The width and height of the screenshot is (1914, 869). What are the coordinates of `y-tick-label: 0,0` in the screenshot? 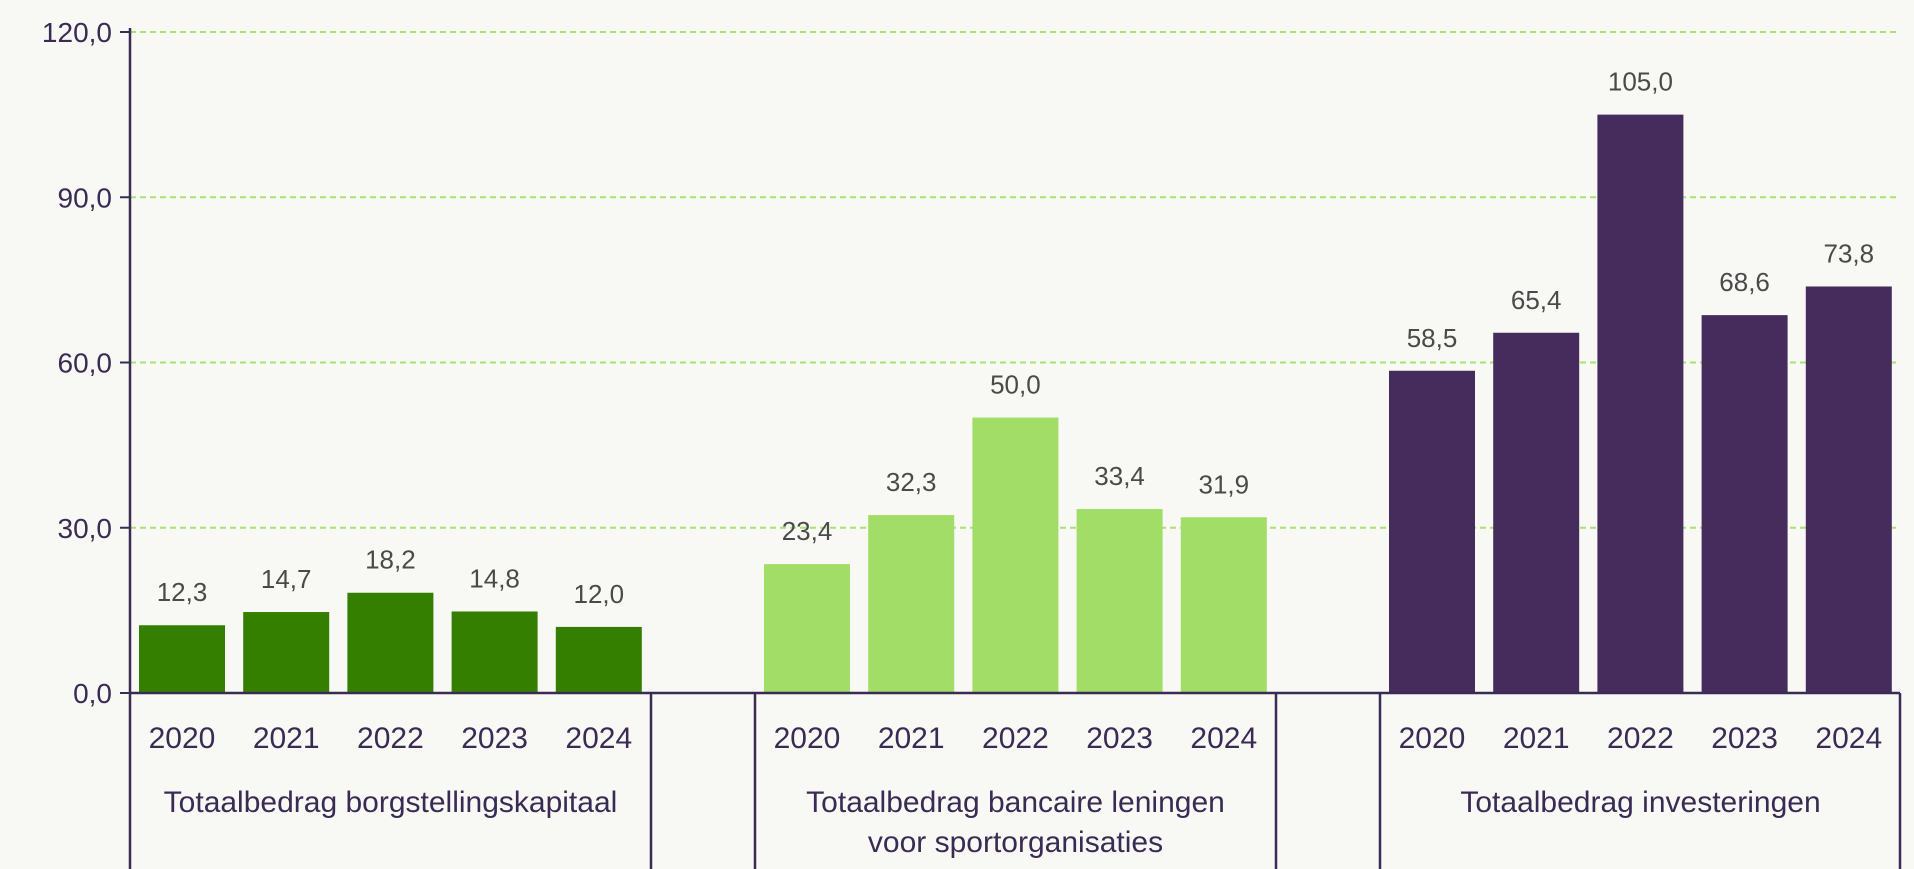 It's located at (92, 693).